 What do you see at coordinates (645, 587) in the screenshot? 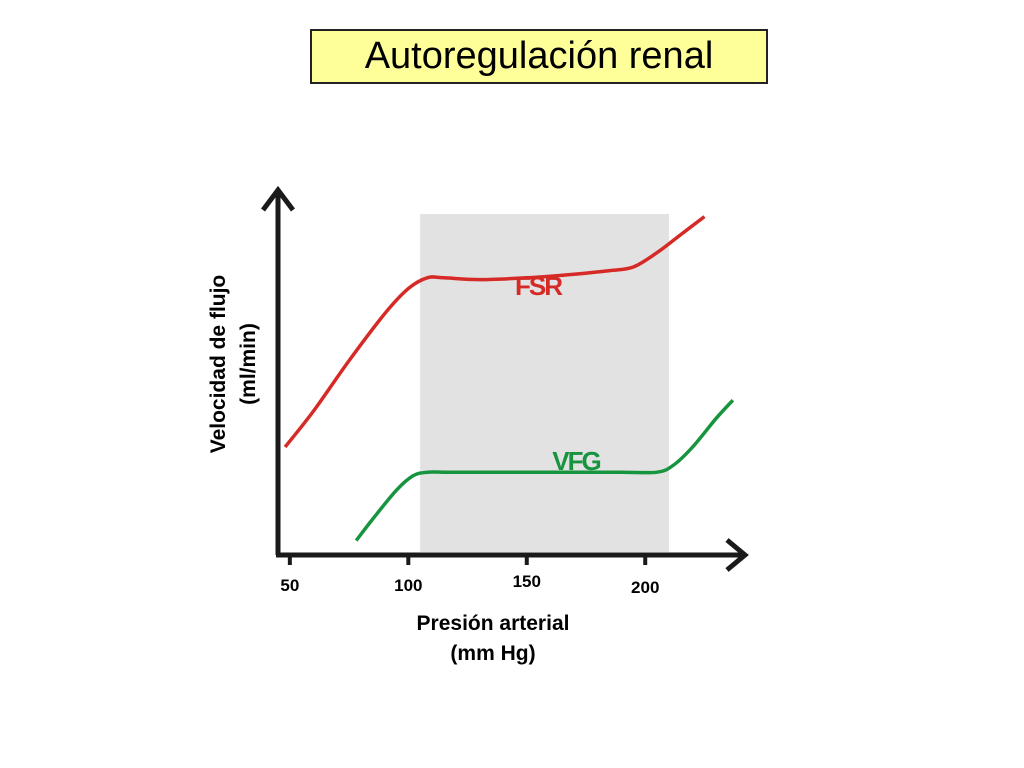
I see `x-tick-label-200: 200` at bounding box center [645, 587].